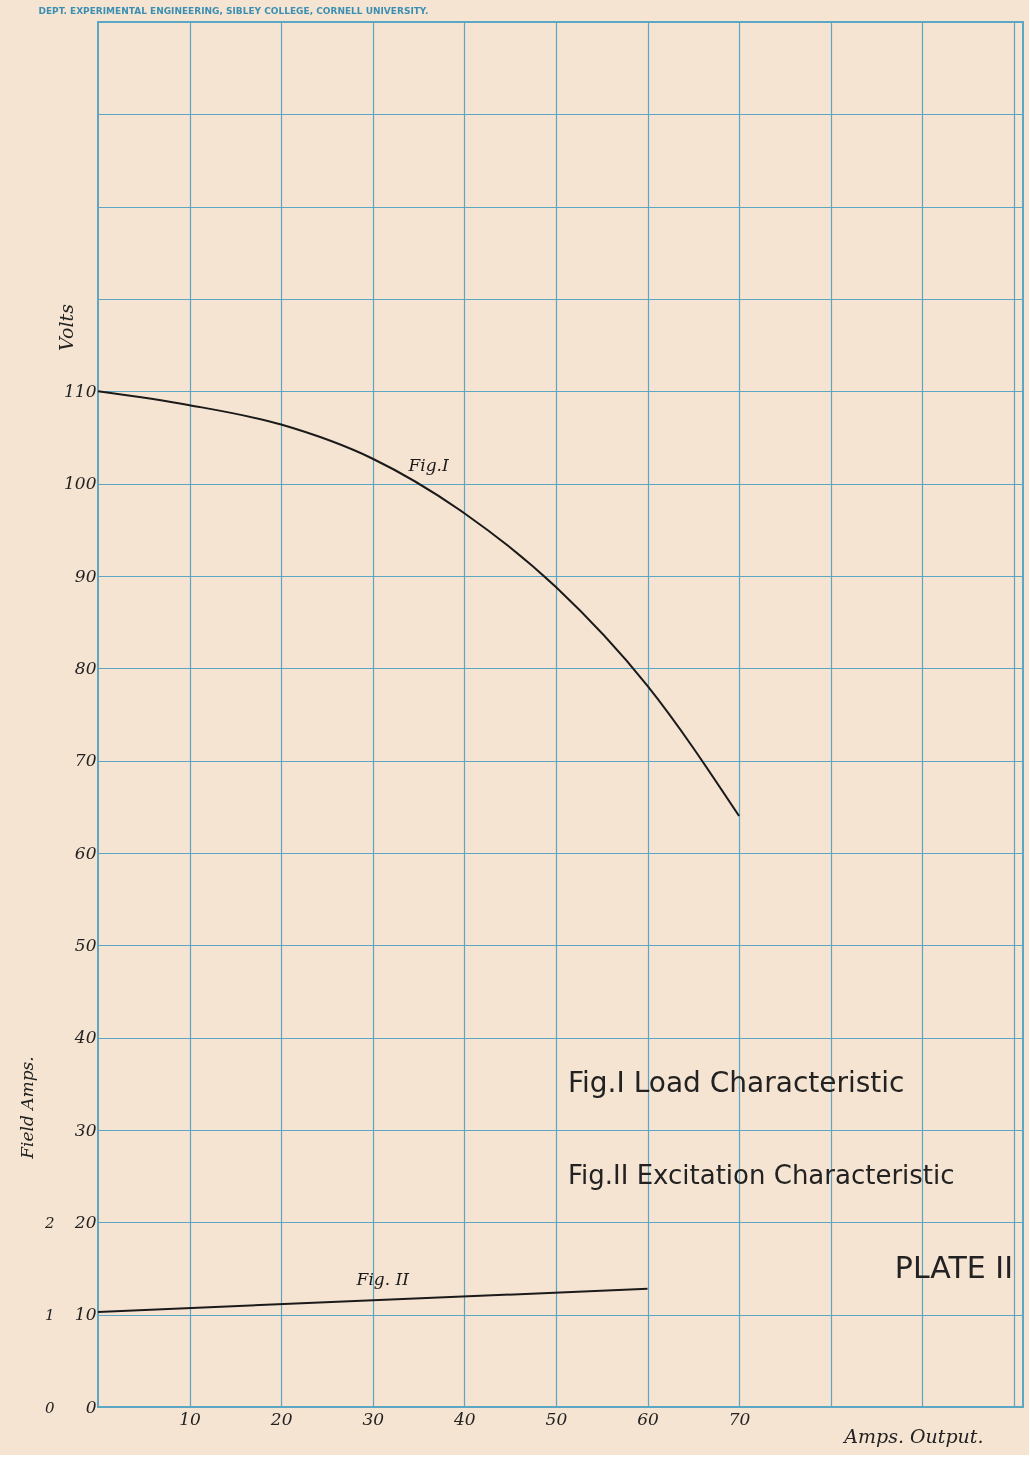  What do you see at coordinates (26, 1108) in the screenshot?
I see `y2-axis-title: Field Amps.` at bounding box center [26, 1108].